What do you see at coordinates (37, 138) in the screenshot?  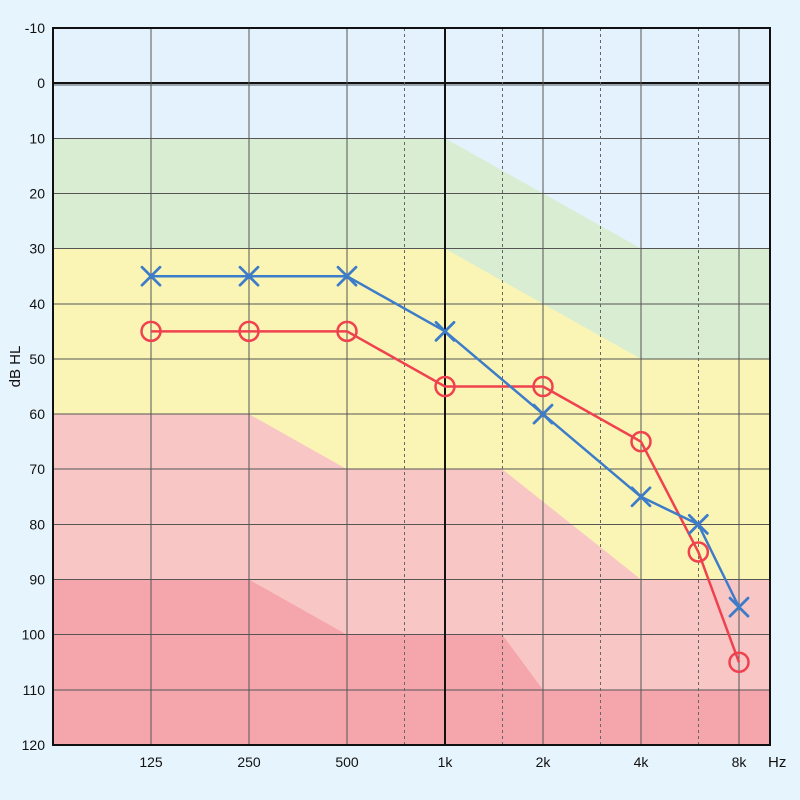 I see `y-tick-label: 10` at bounding box center [37, 138].